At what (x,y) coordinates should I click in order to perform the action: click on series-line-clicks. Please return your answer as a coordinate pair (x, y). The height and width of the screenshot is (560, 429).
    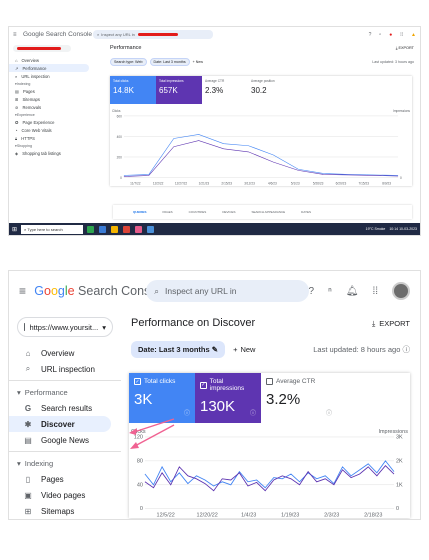
    Looking at the image, I should click on (269, 474).